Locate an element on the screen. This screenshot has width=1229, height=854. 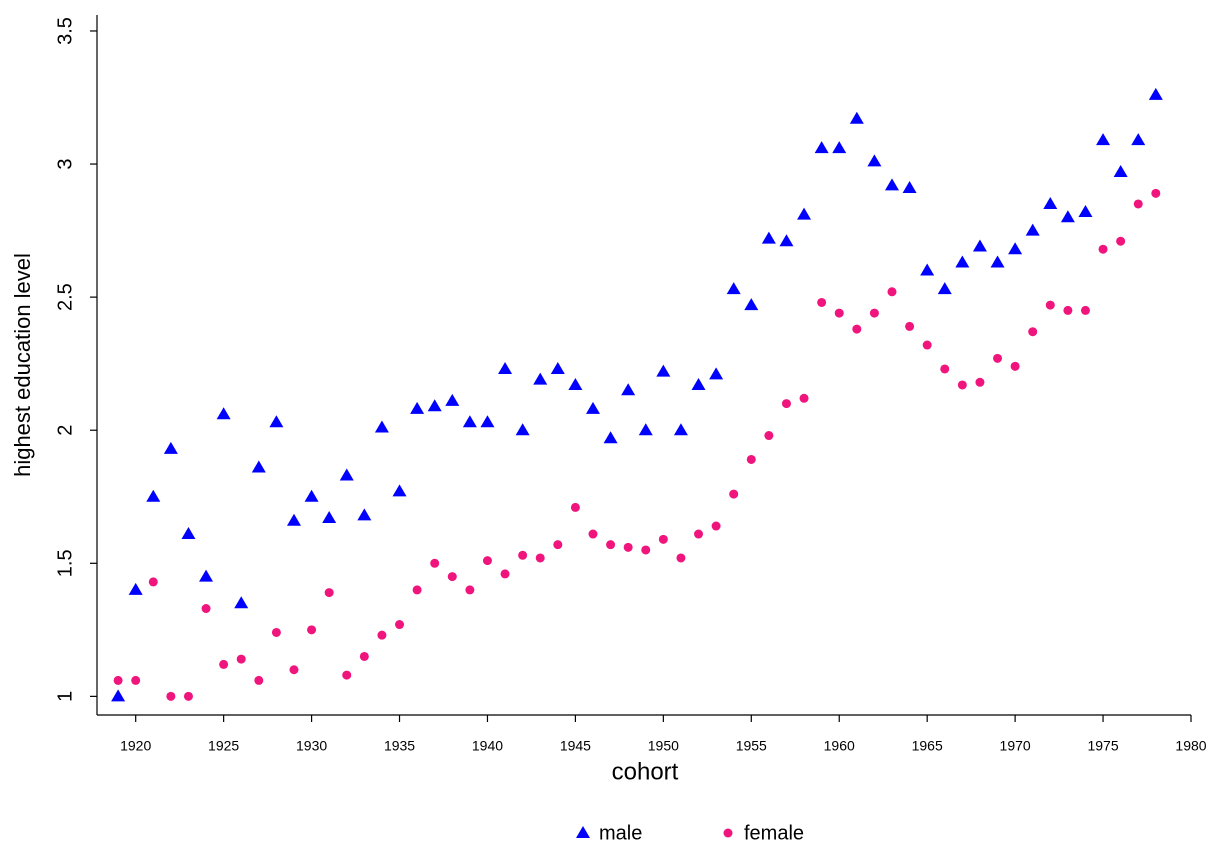
x-tick-label: 1945 is located at coordinates (575, 746).